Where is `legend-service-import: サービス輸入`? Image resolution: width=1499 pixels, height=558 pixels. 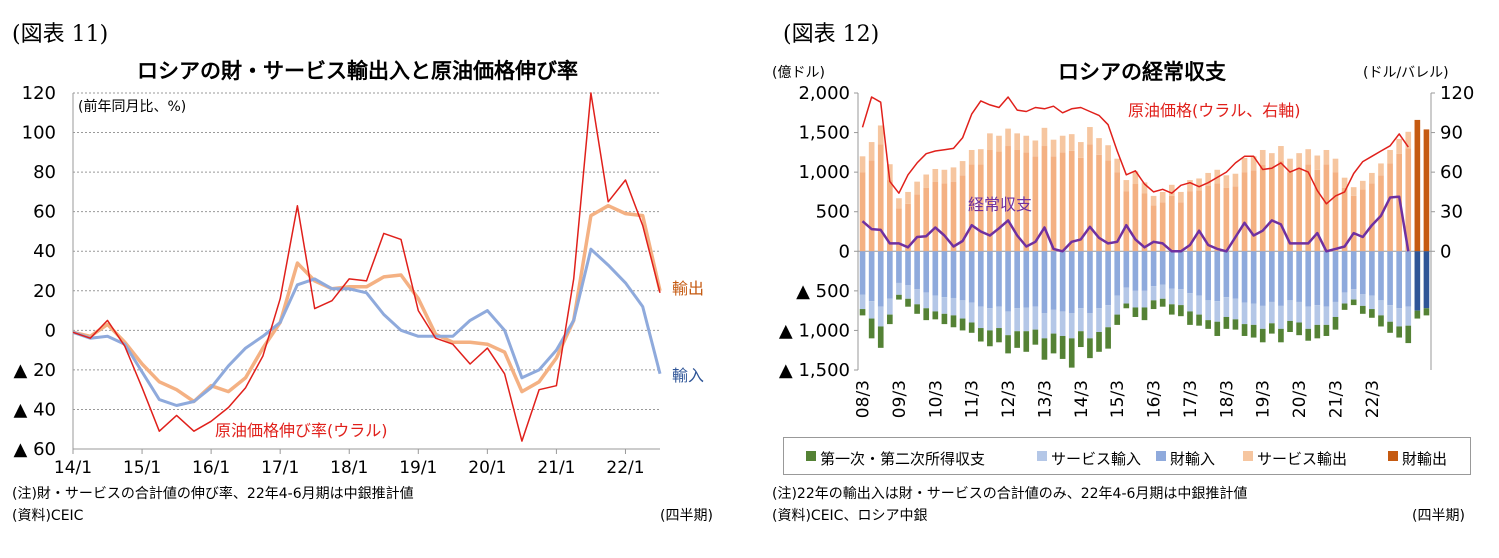 legend-service-import: サービス輸入 is located at coordinates (1096, 459).